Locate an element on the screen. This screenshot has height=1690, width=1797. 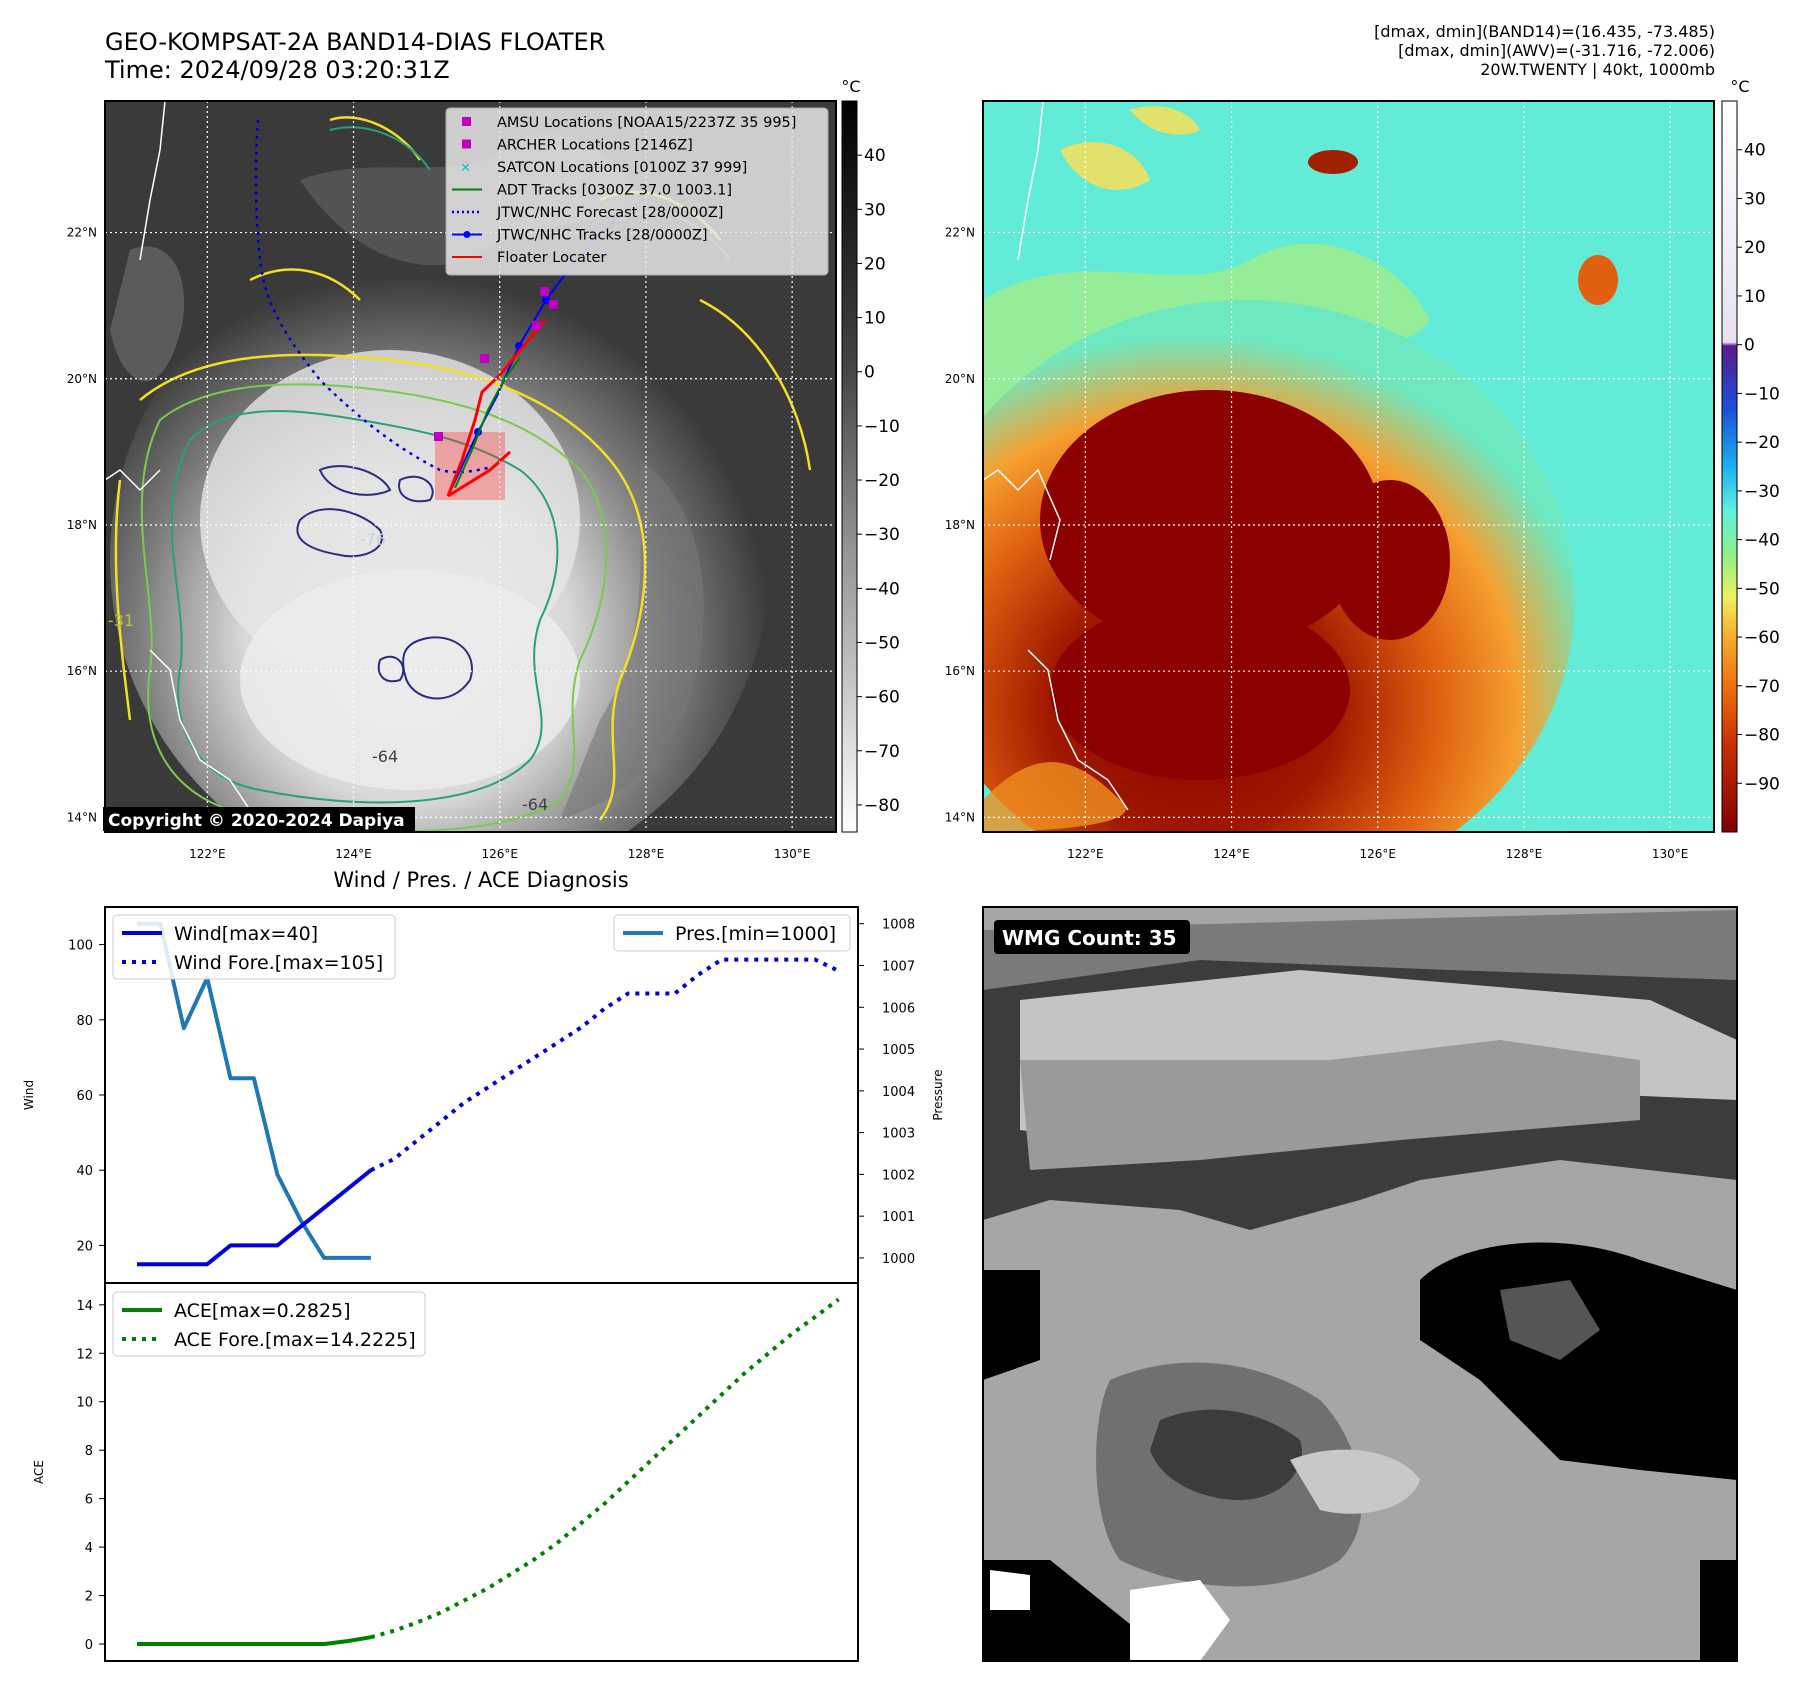
lat-tick-label: 16°N is located at coordinates (960, 671).